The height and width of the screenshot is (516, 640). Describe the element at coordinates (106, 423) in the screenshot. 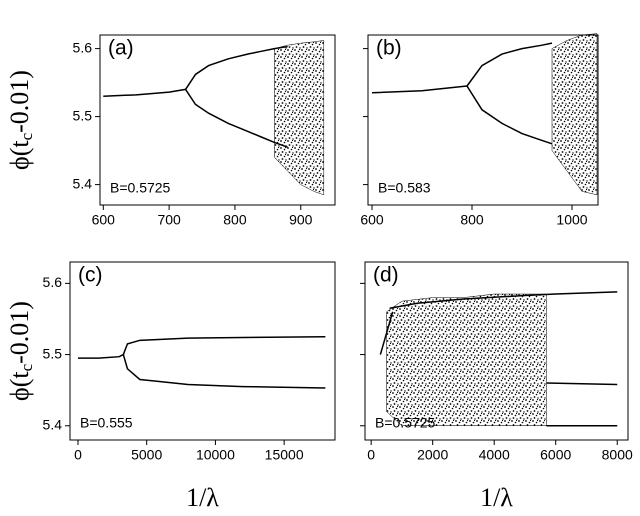

I see `annotation: B=0.555` at that location.